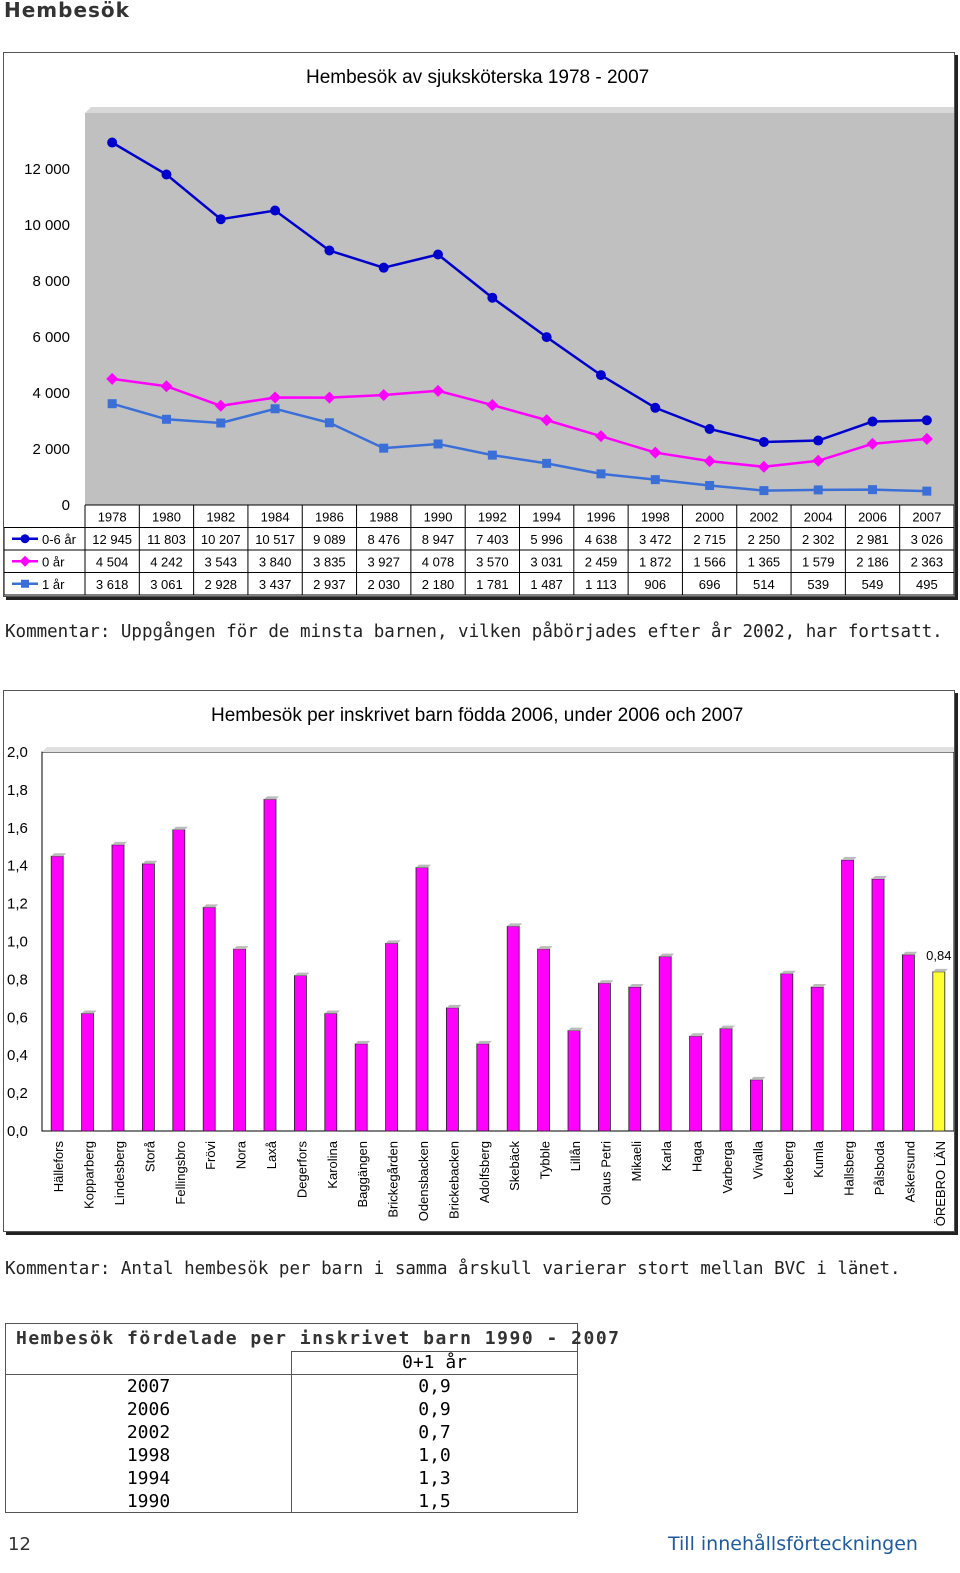 The width and height of the screenshot is (960, 1573). I want to click on x-tick-label: 1998, so click(655, 516).